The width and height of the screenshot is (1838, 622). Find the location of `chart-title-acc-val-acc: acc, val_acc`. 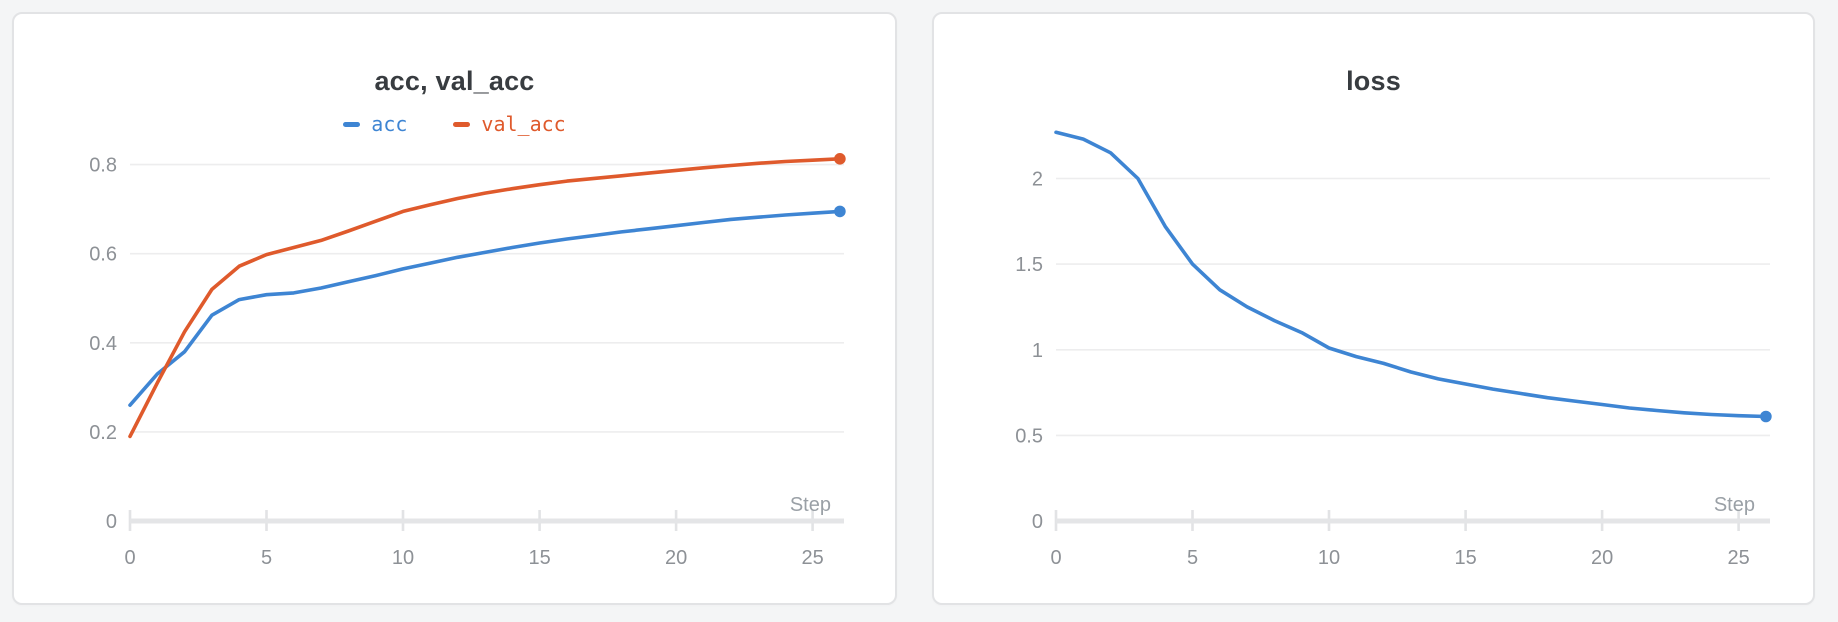

chart-title-acc-val-acc: acc, val_acc is located at coordinates (454, 81).